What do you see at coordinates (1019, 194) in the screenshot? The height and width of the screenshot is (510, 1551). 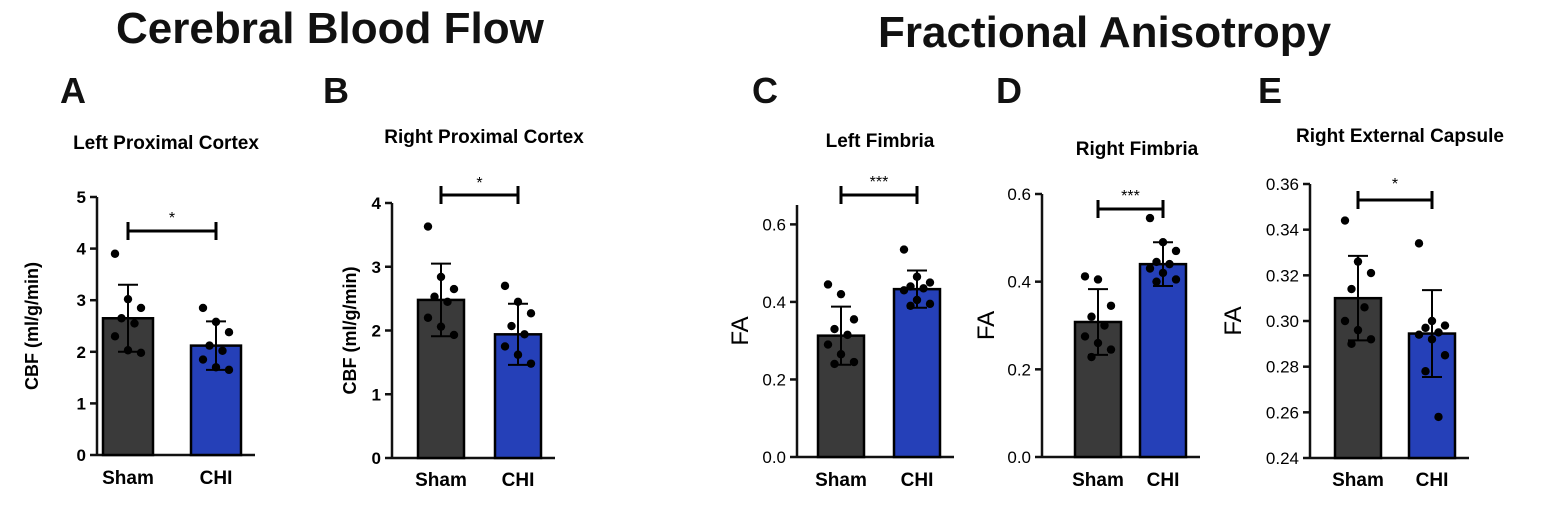 I see `y-tick-label: 0.6` at bounding box center [1019, 194].